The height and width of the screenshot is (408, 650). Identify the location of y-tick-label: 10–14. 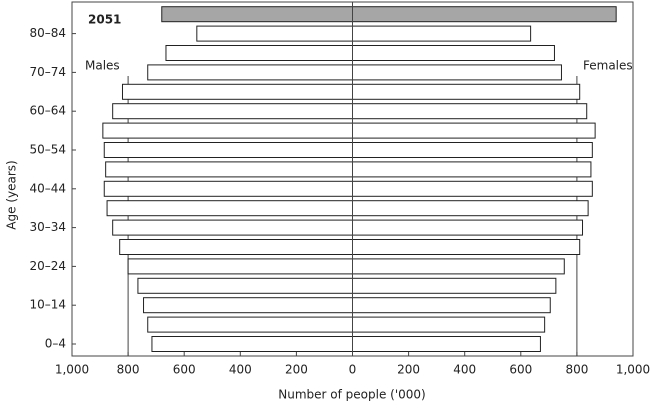
(47, 305).